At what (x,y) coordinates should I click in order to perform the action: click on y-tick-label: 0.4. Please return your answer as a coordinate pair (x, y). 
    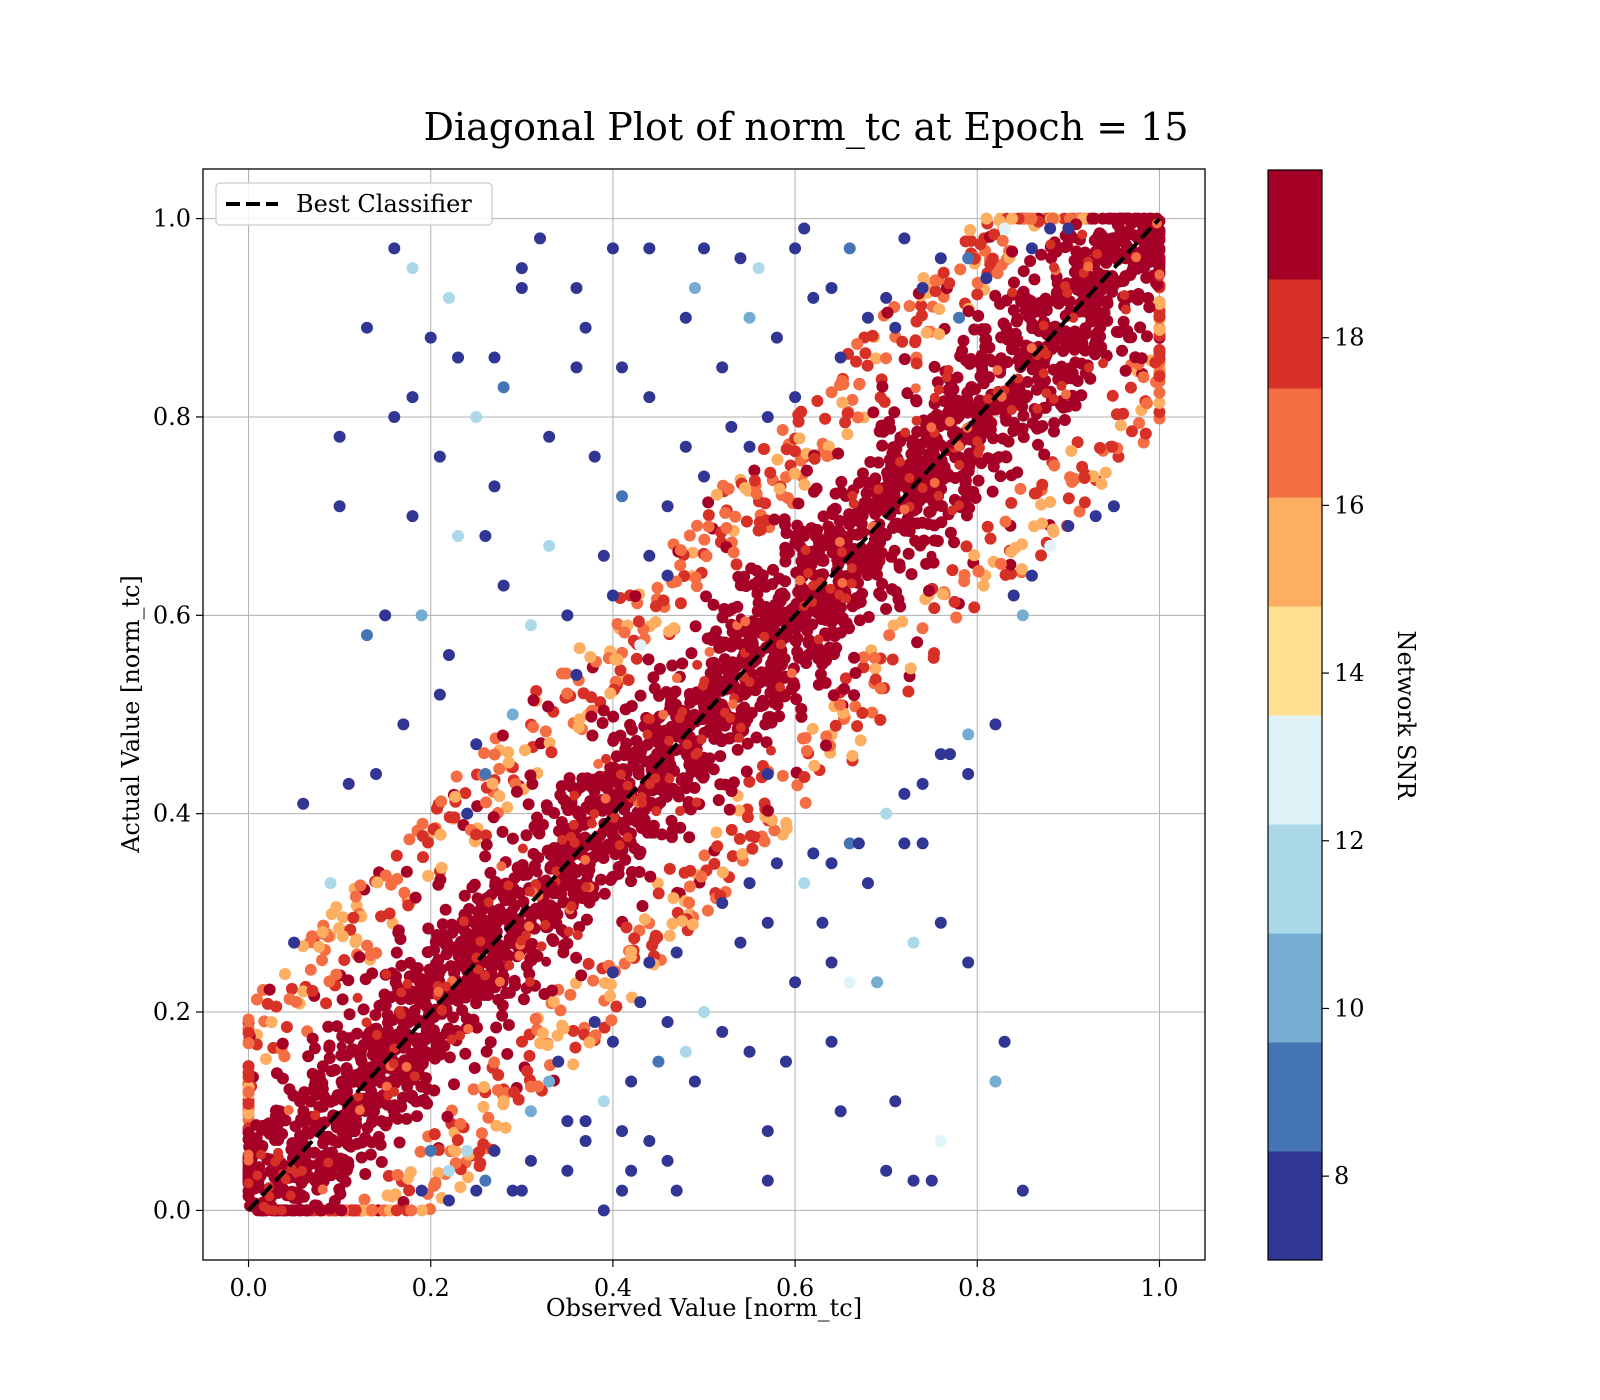
    Looking at the image, I should click on (172, 814).